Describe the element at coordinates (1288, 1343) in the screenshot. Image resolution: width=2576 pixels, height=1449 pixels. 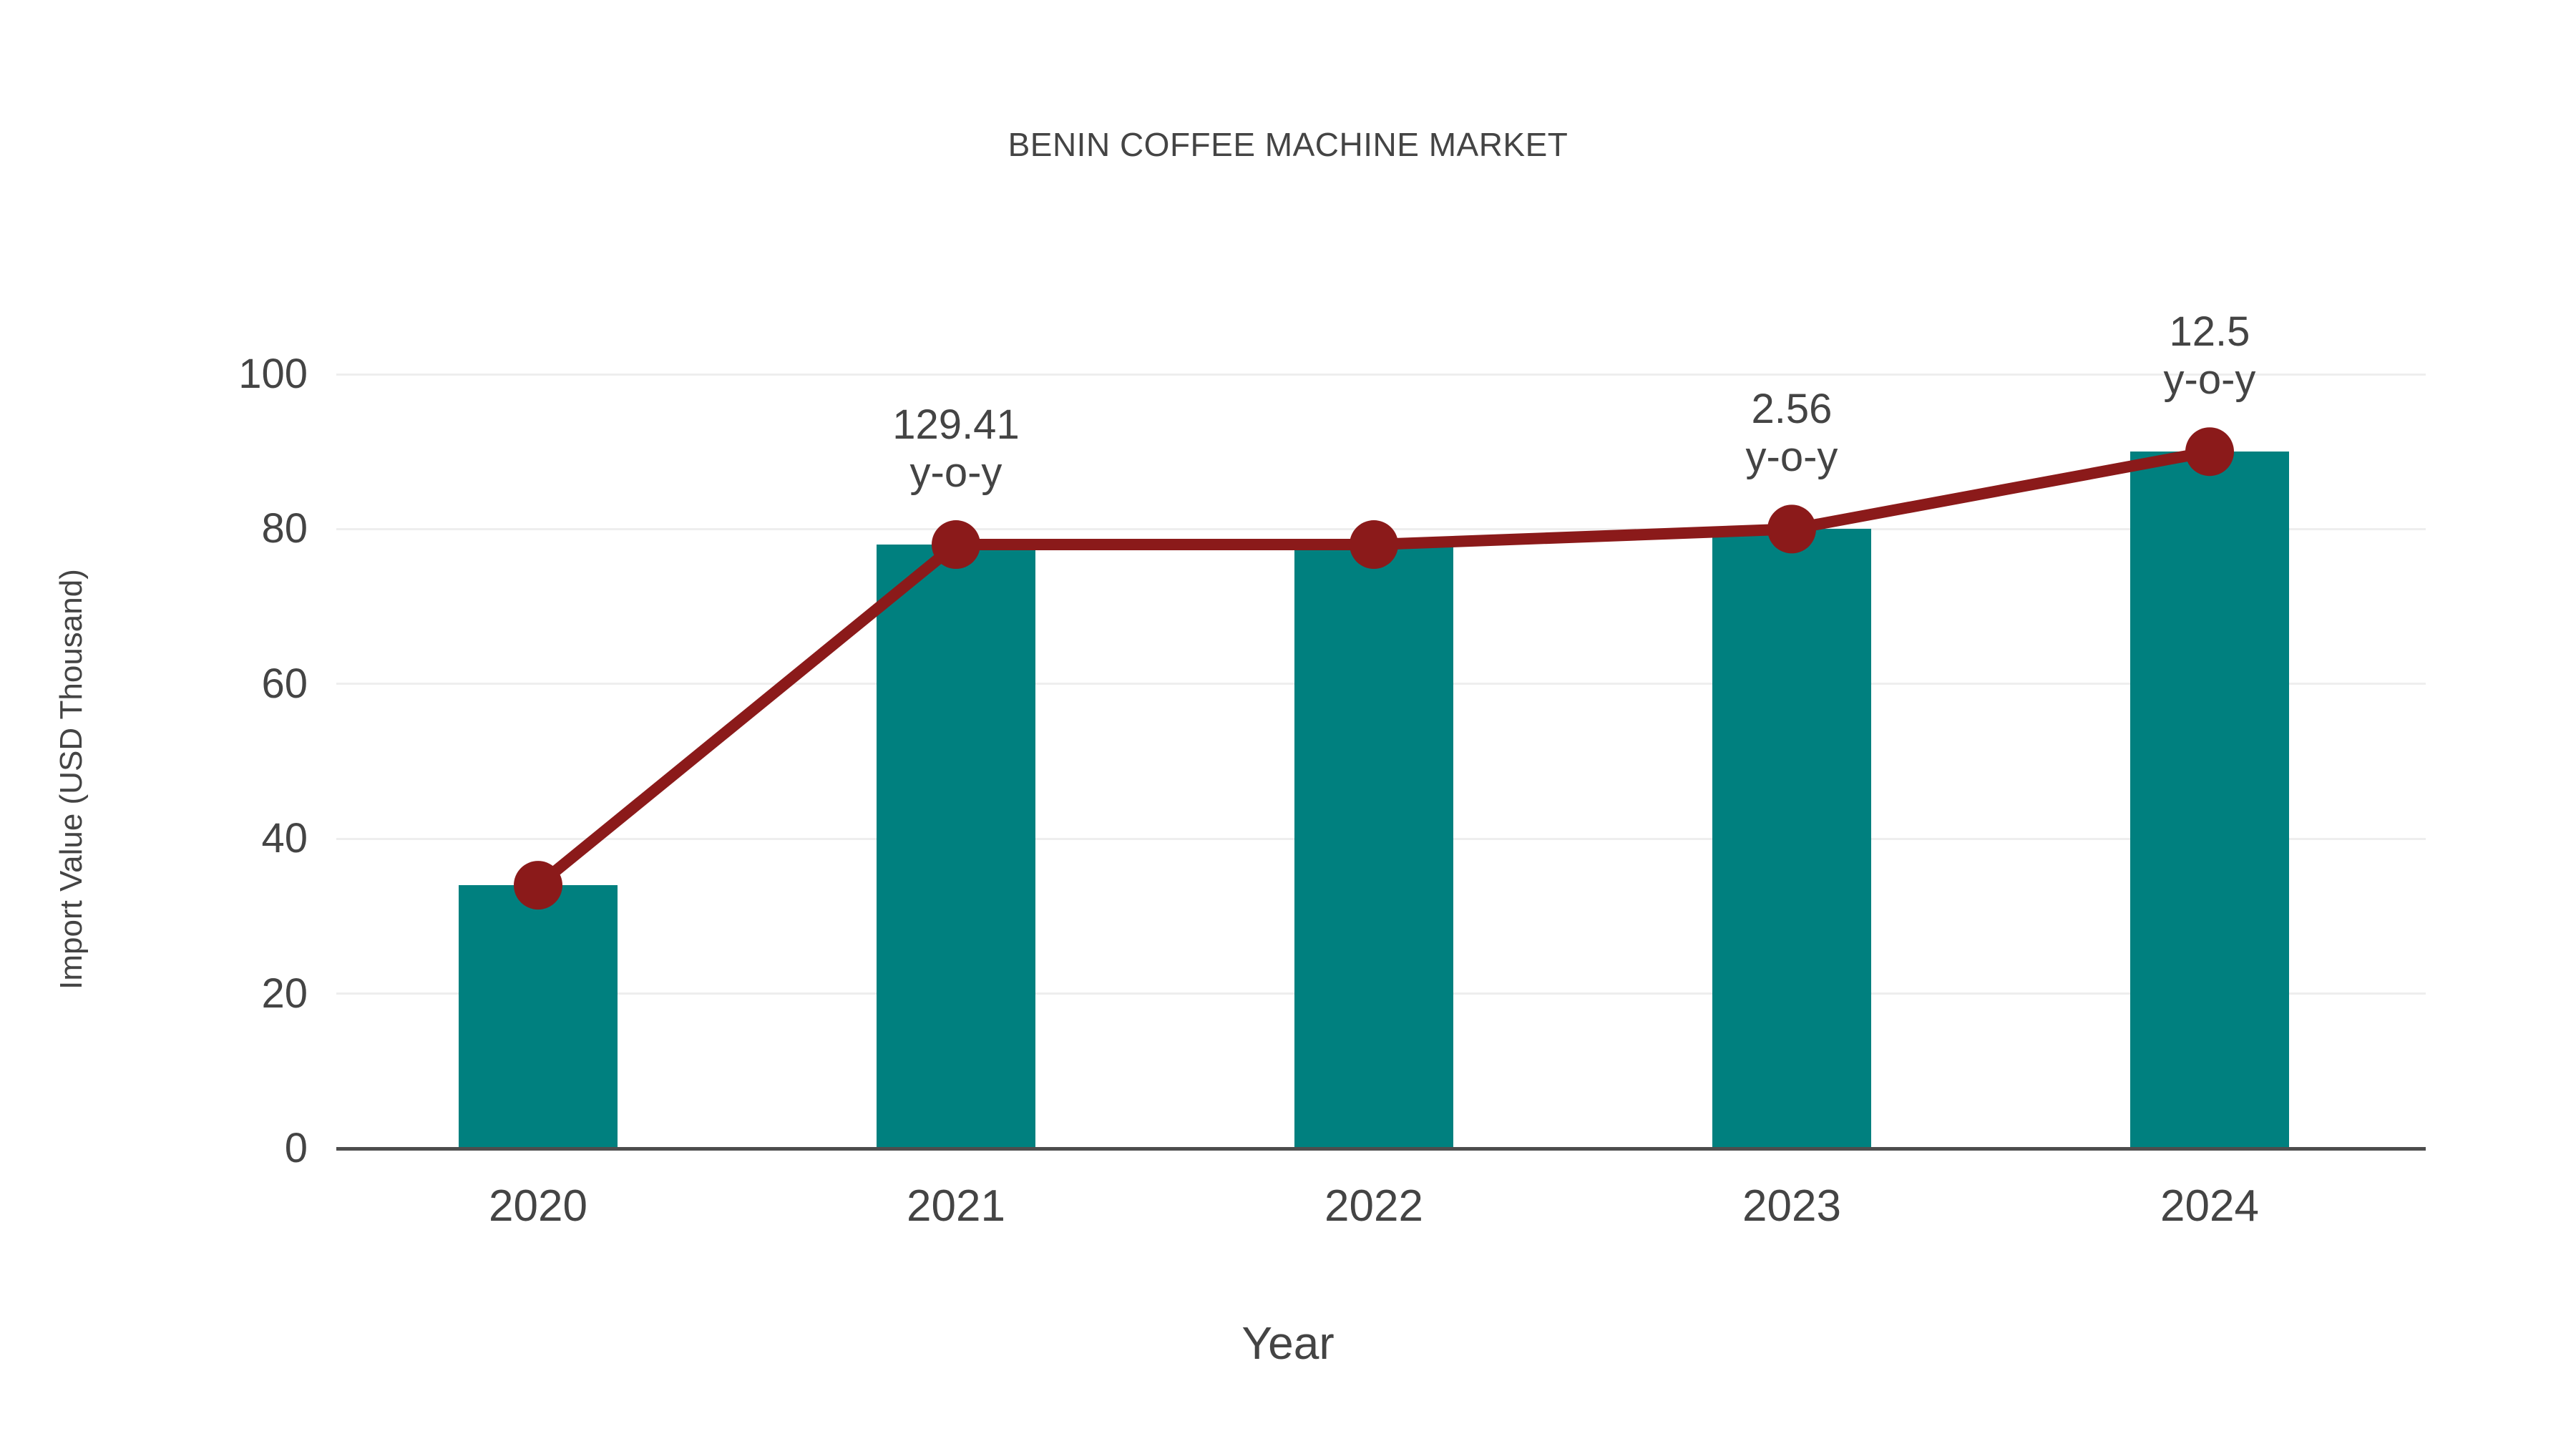
I see `x-axis-title: Year` at that location.